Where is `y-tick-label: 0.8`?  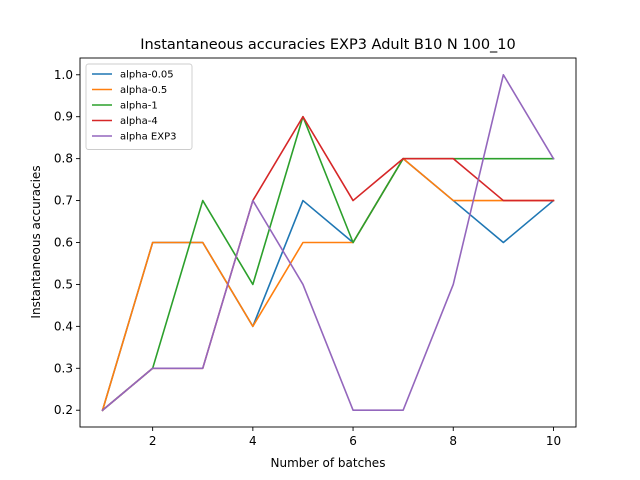 y-tick-label: 0.8 is located at coordinates (63, 159).